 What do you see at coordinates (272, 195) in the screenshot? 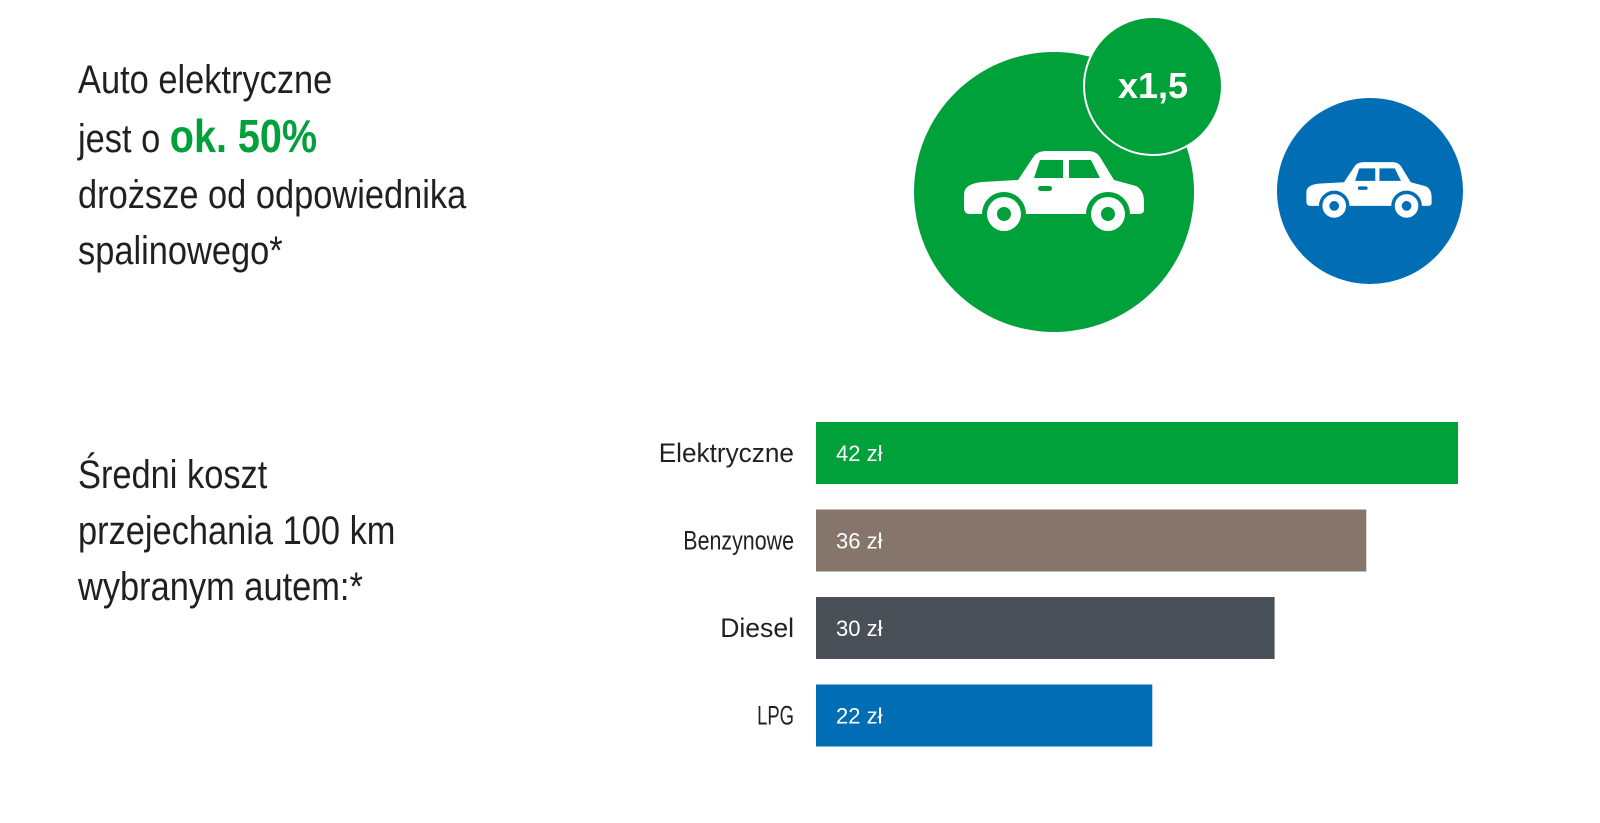
I see `headline-line-3: droższe od odpowiednika` at bounding box center [272, 195].